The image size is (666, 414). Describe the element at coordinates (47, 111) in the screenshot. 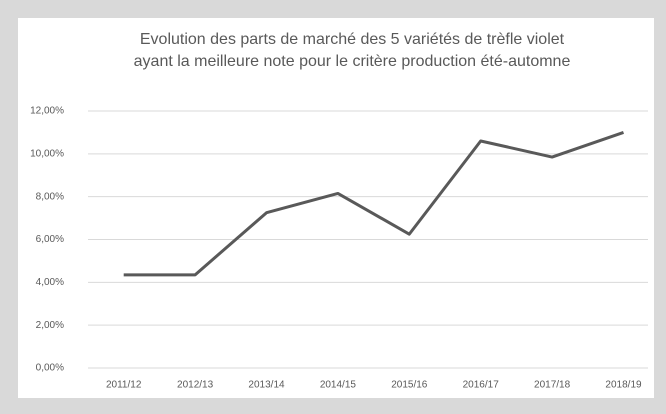

I see `y-tick-label: 12,00%` at that location.